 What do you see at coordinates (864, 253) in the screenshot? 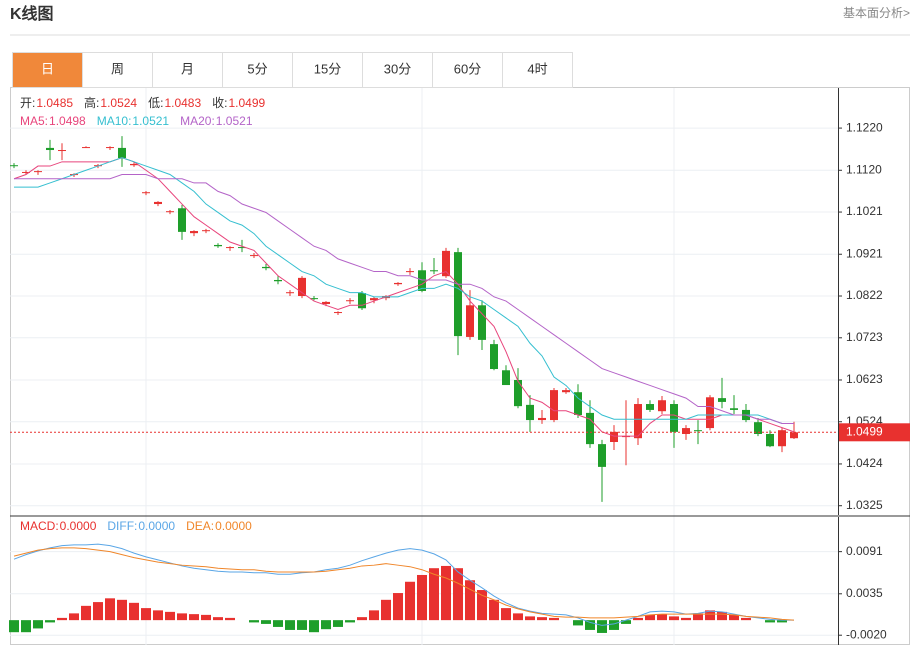
I see `y-tick-label: 1.0921` at bounding box center [864, 253].